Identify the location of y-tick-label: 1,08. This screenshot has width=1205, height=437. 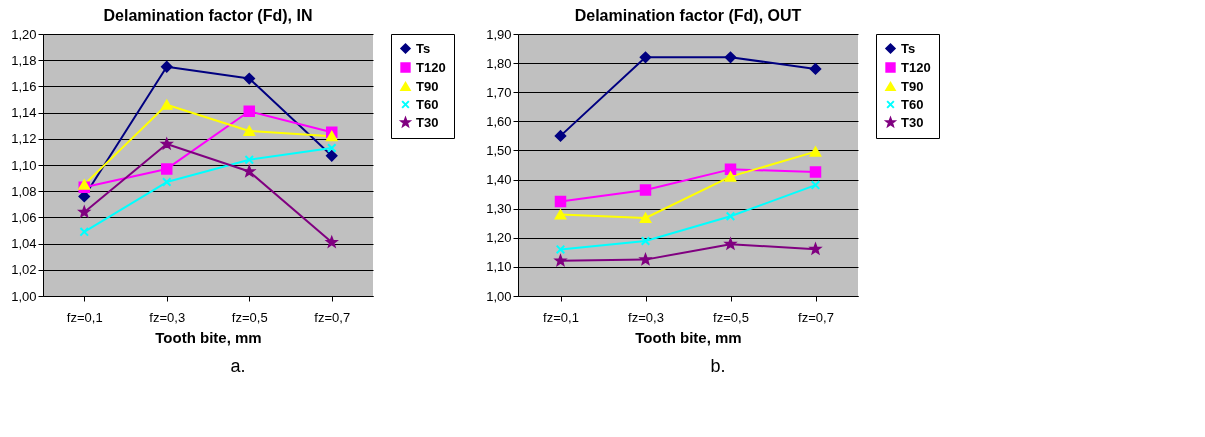
(24, 191).